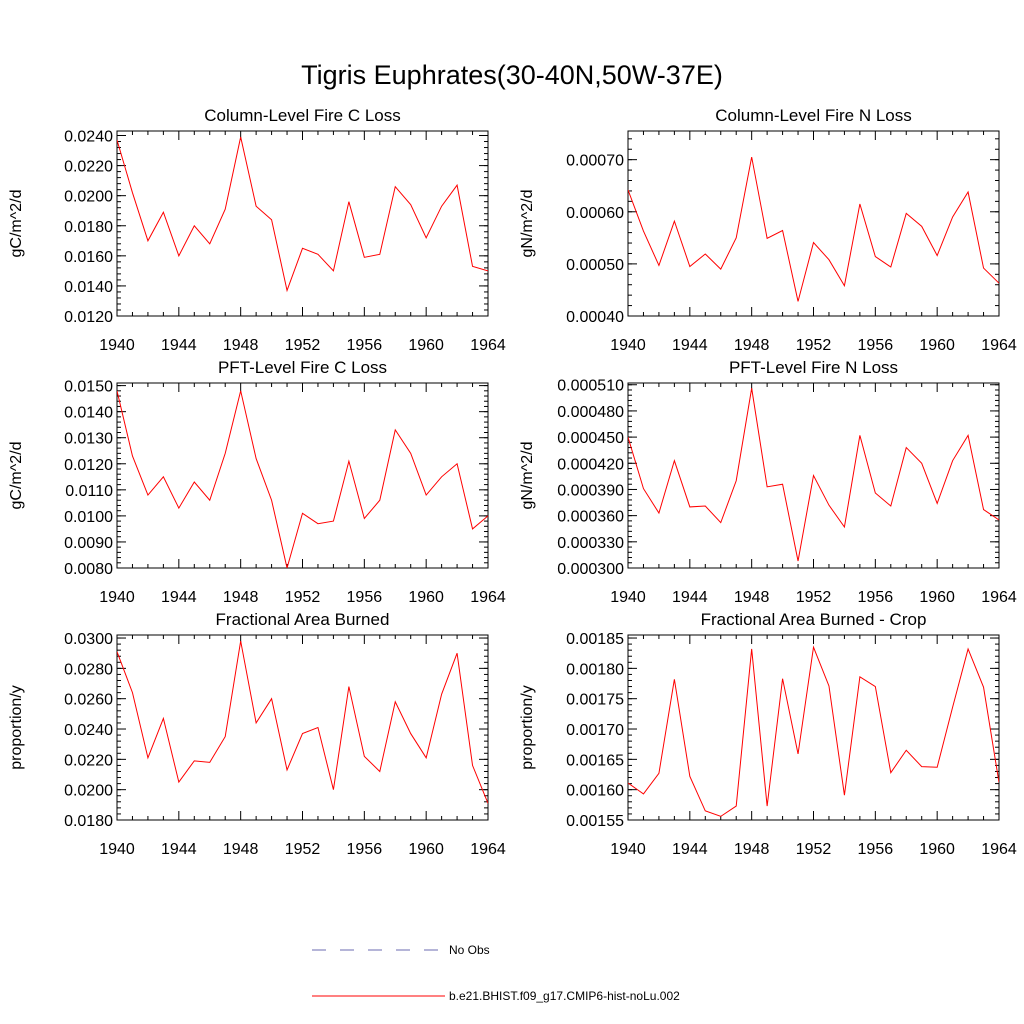 Image resolution: width=1024 pixels, height=1024 pixels. I want to click on panel-title: Fractional Area Burned - Crop, so click(814, 619).